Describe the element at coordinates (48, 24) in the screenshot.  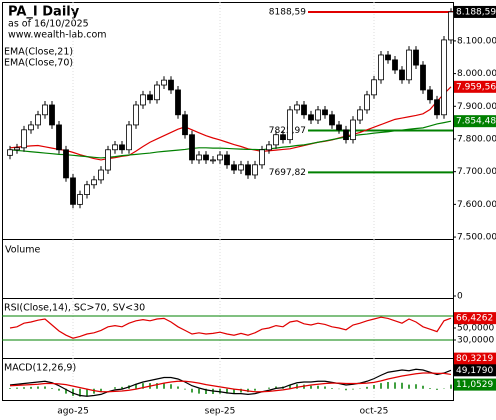
I see `subtitle: as of 16/10/2025` at that location.